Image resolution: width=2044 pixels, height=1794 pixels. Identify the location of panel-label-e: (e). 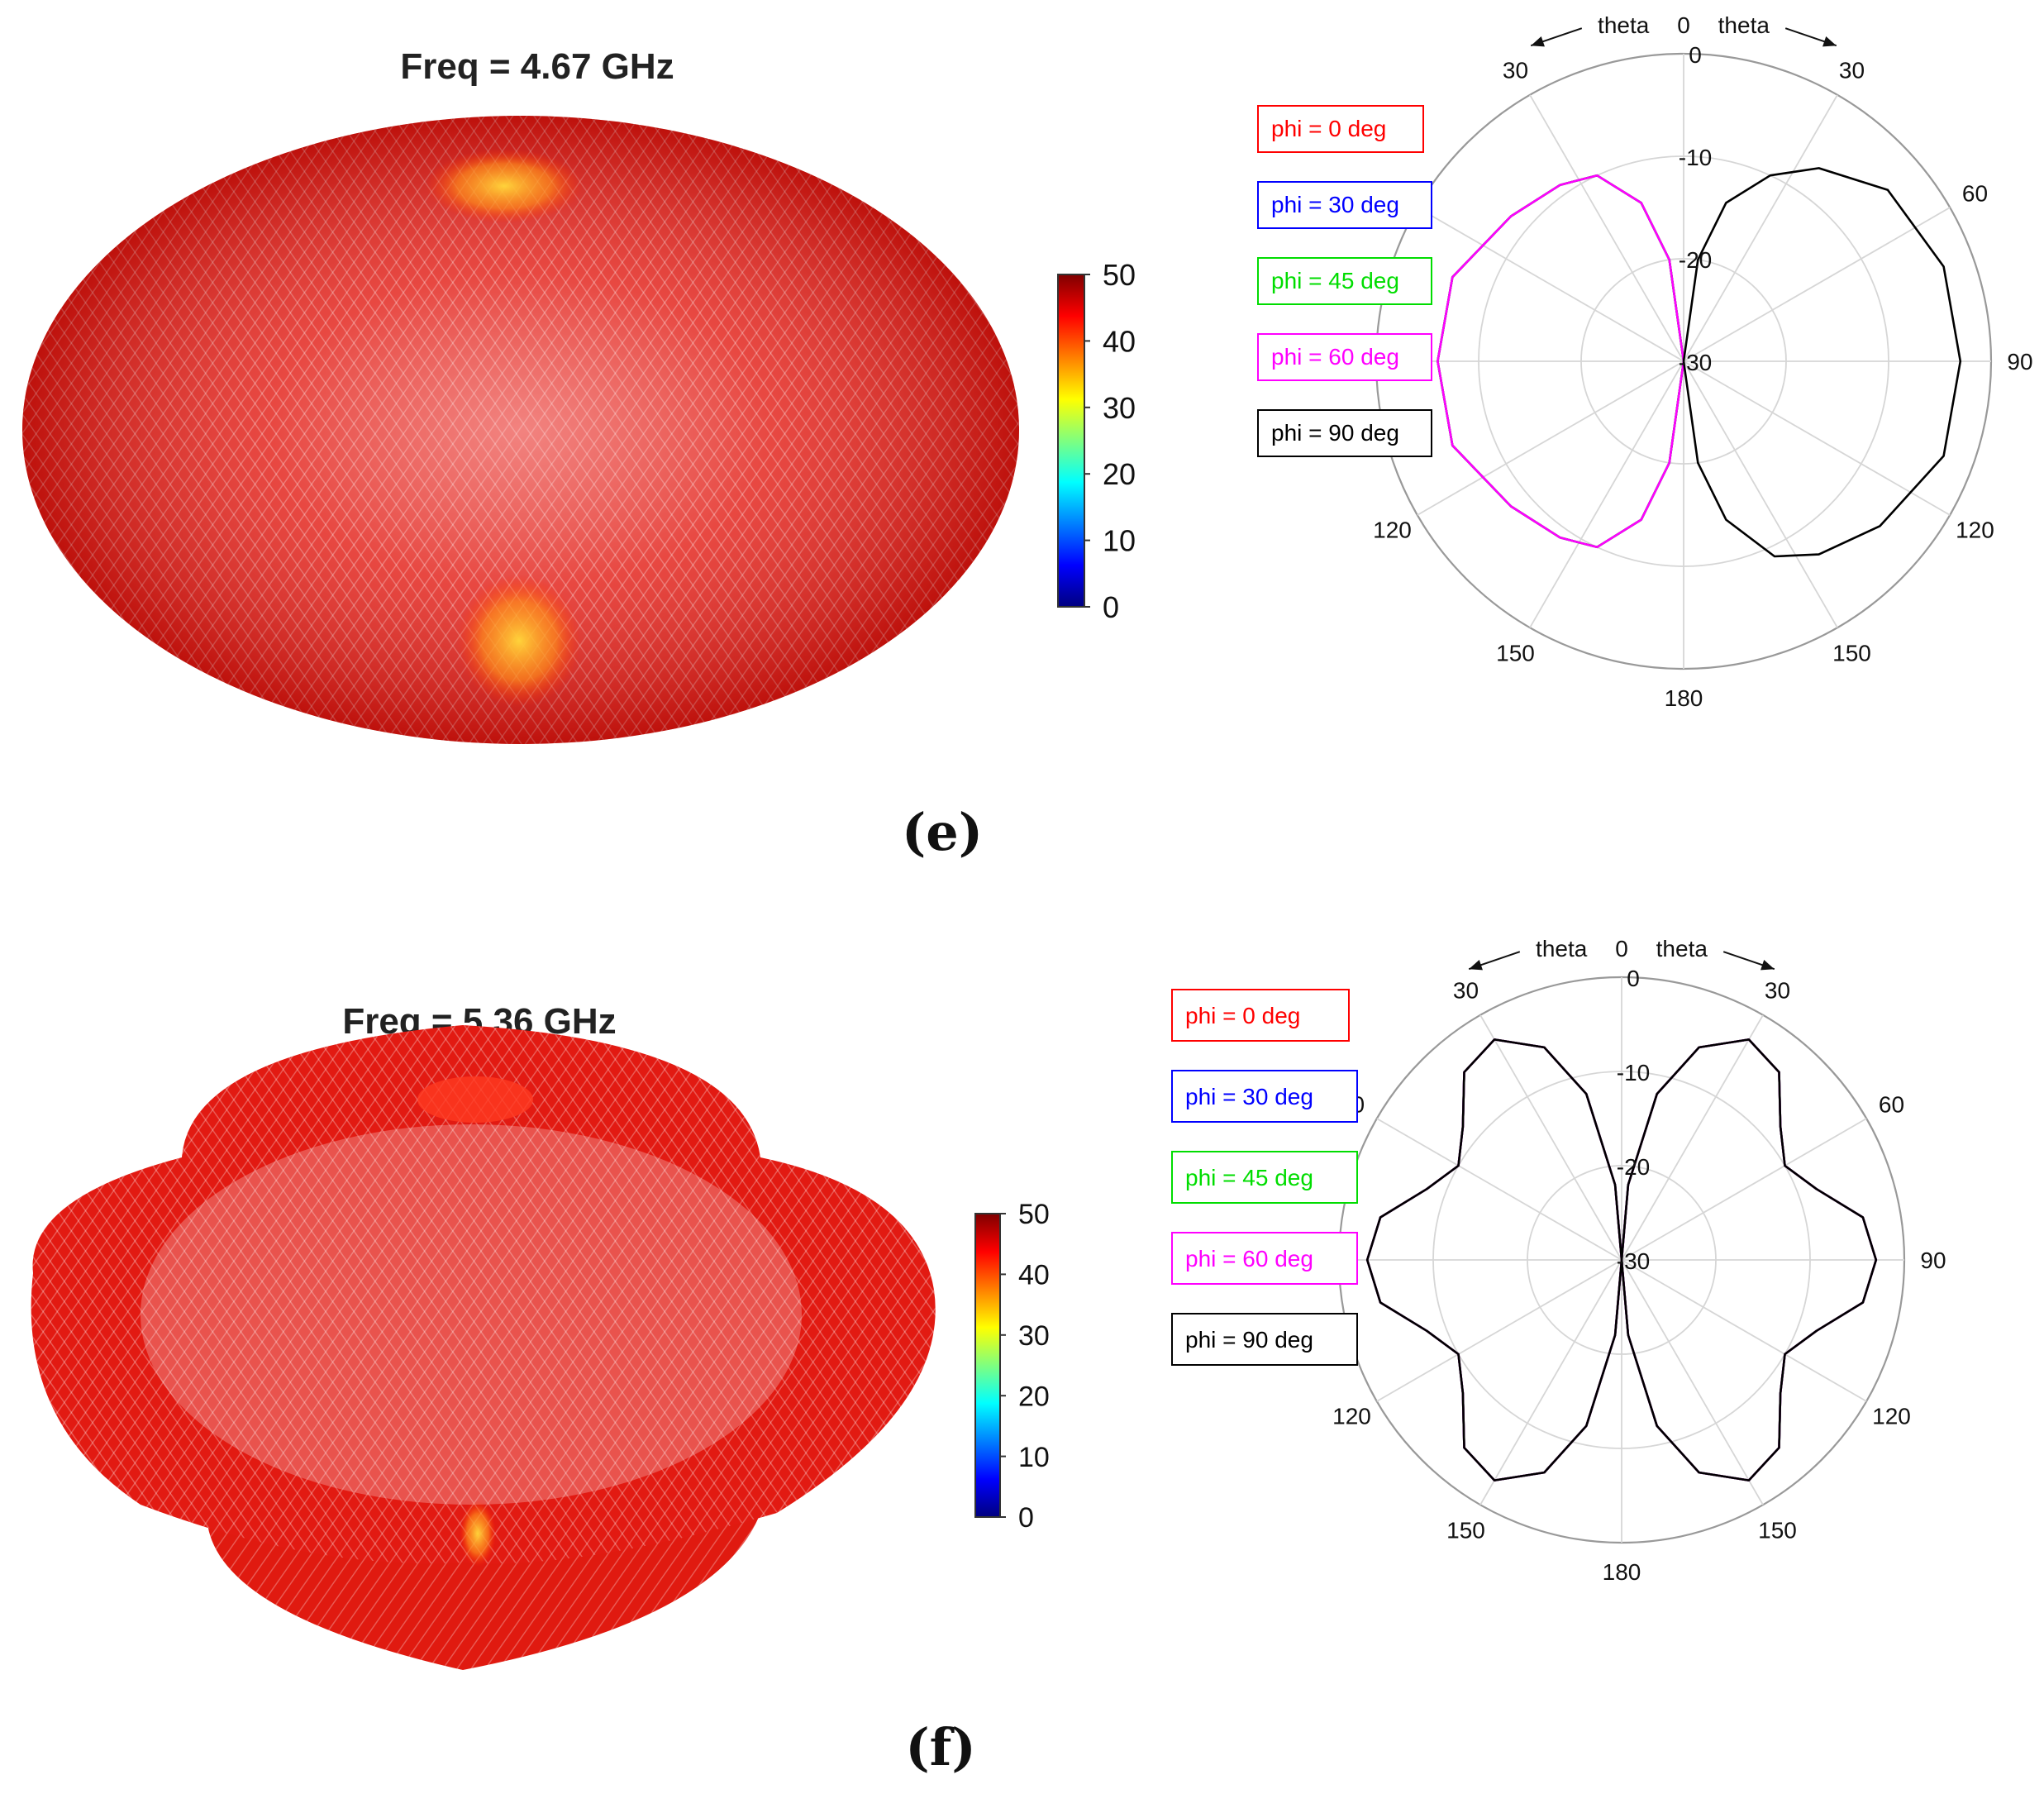
(942, 832).